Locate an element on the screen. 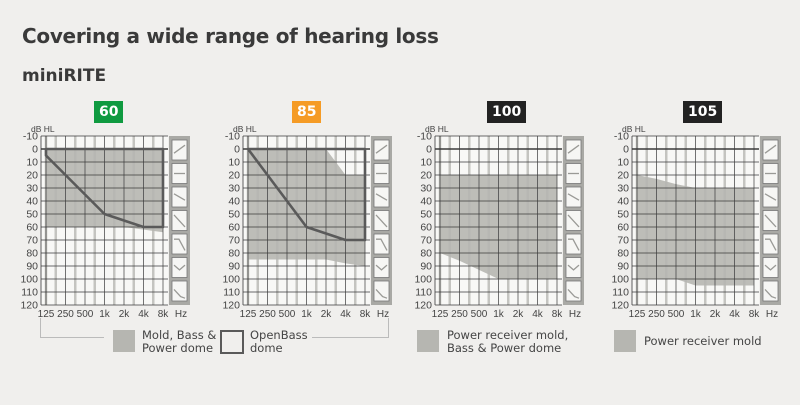  legend-swatch-power-receiver is located at coordinates (625, 341).